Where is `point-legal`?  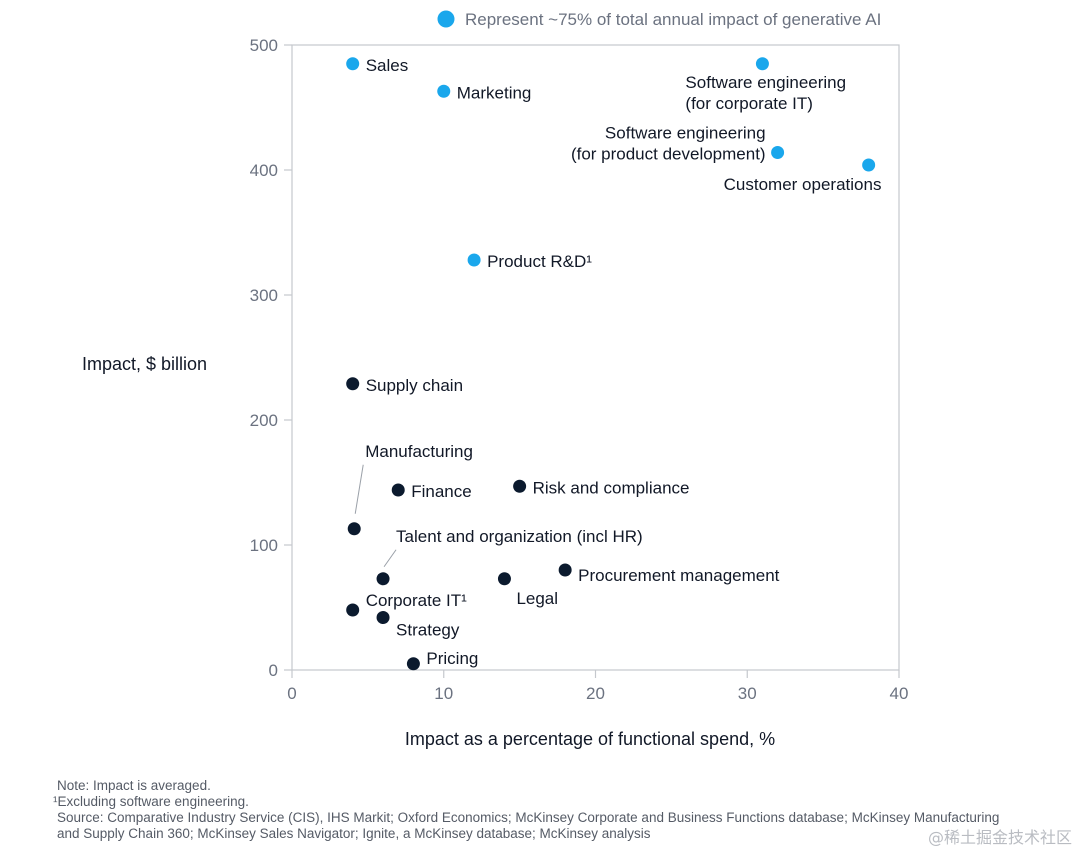
point-legal is located at coordinates (504, 579).